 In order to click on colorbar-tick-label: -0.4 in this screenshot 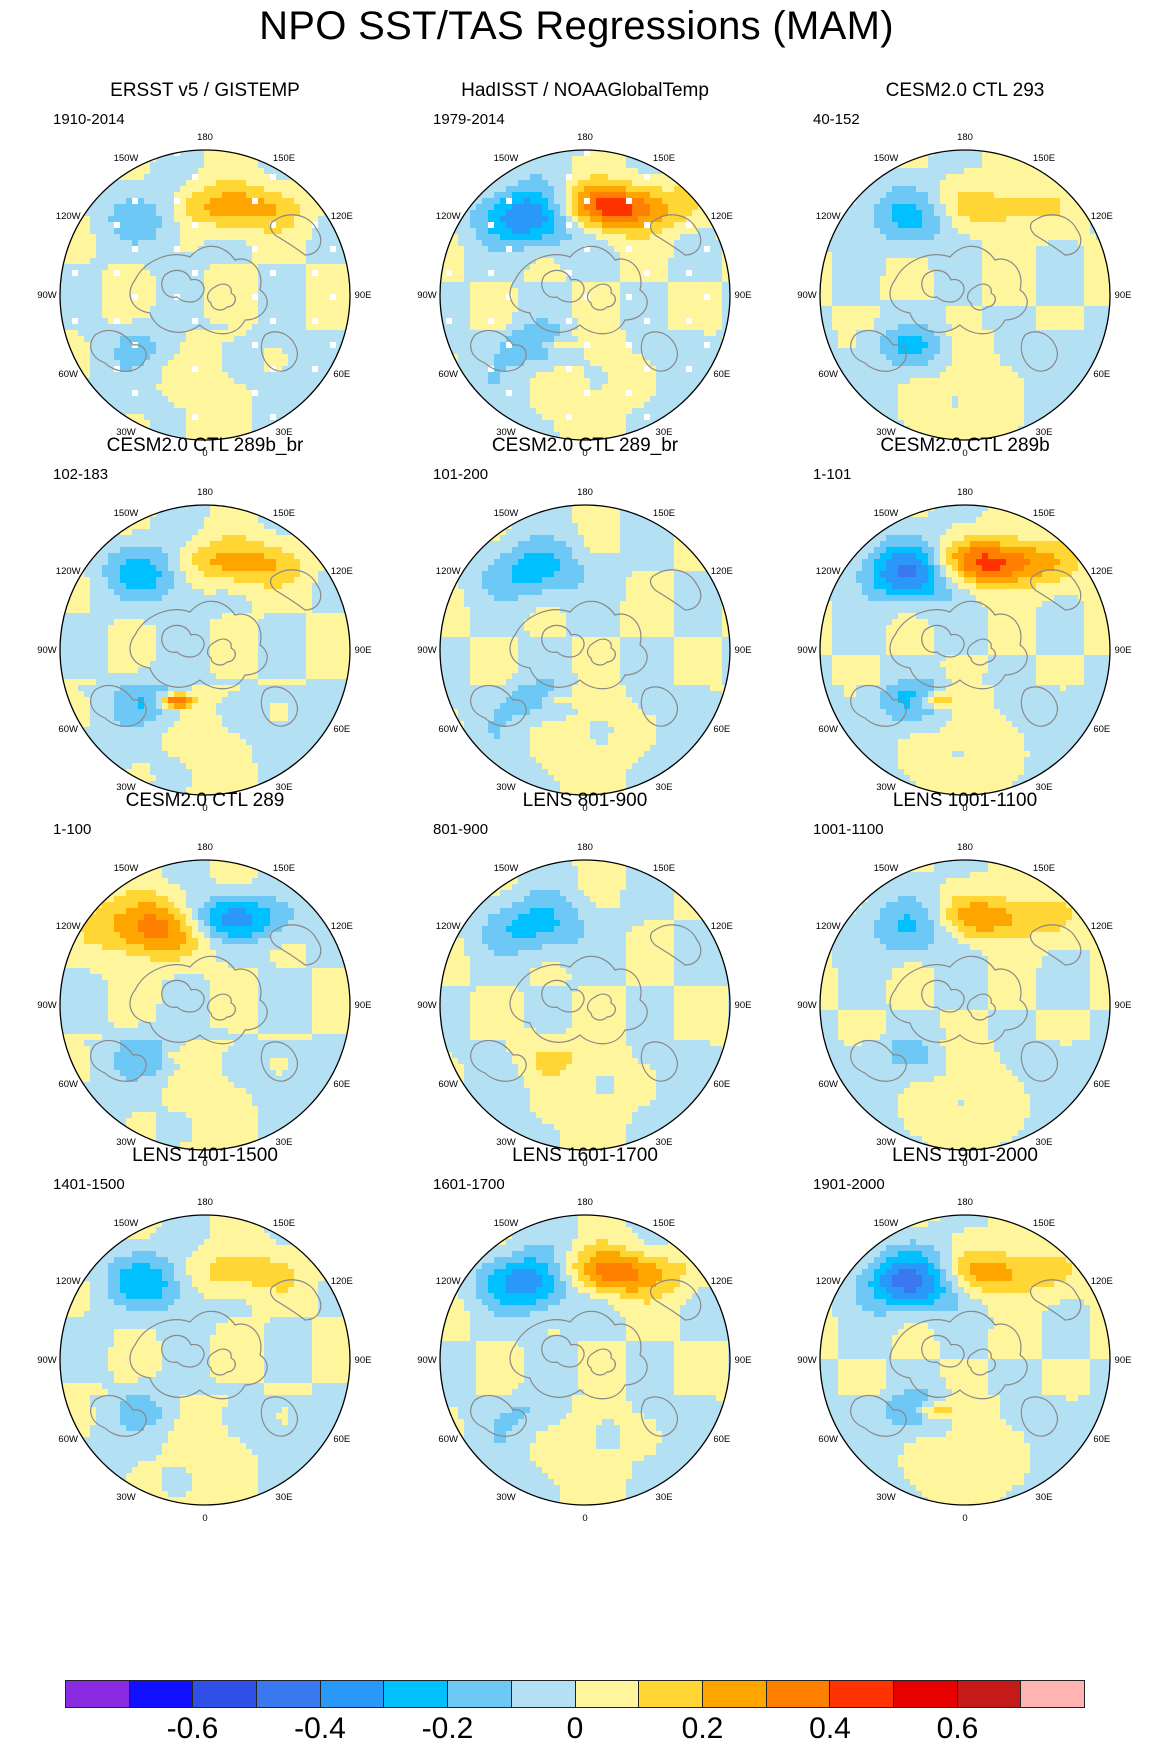, I will do `click(320, 1729)`.